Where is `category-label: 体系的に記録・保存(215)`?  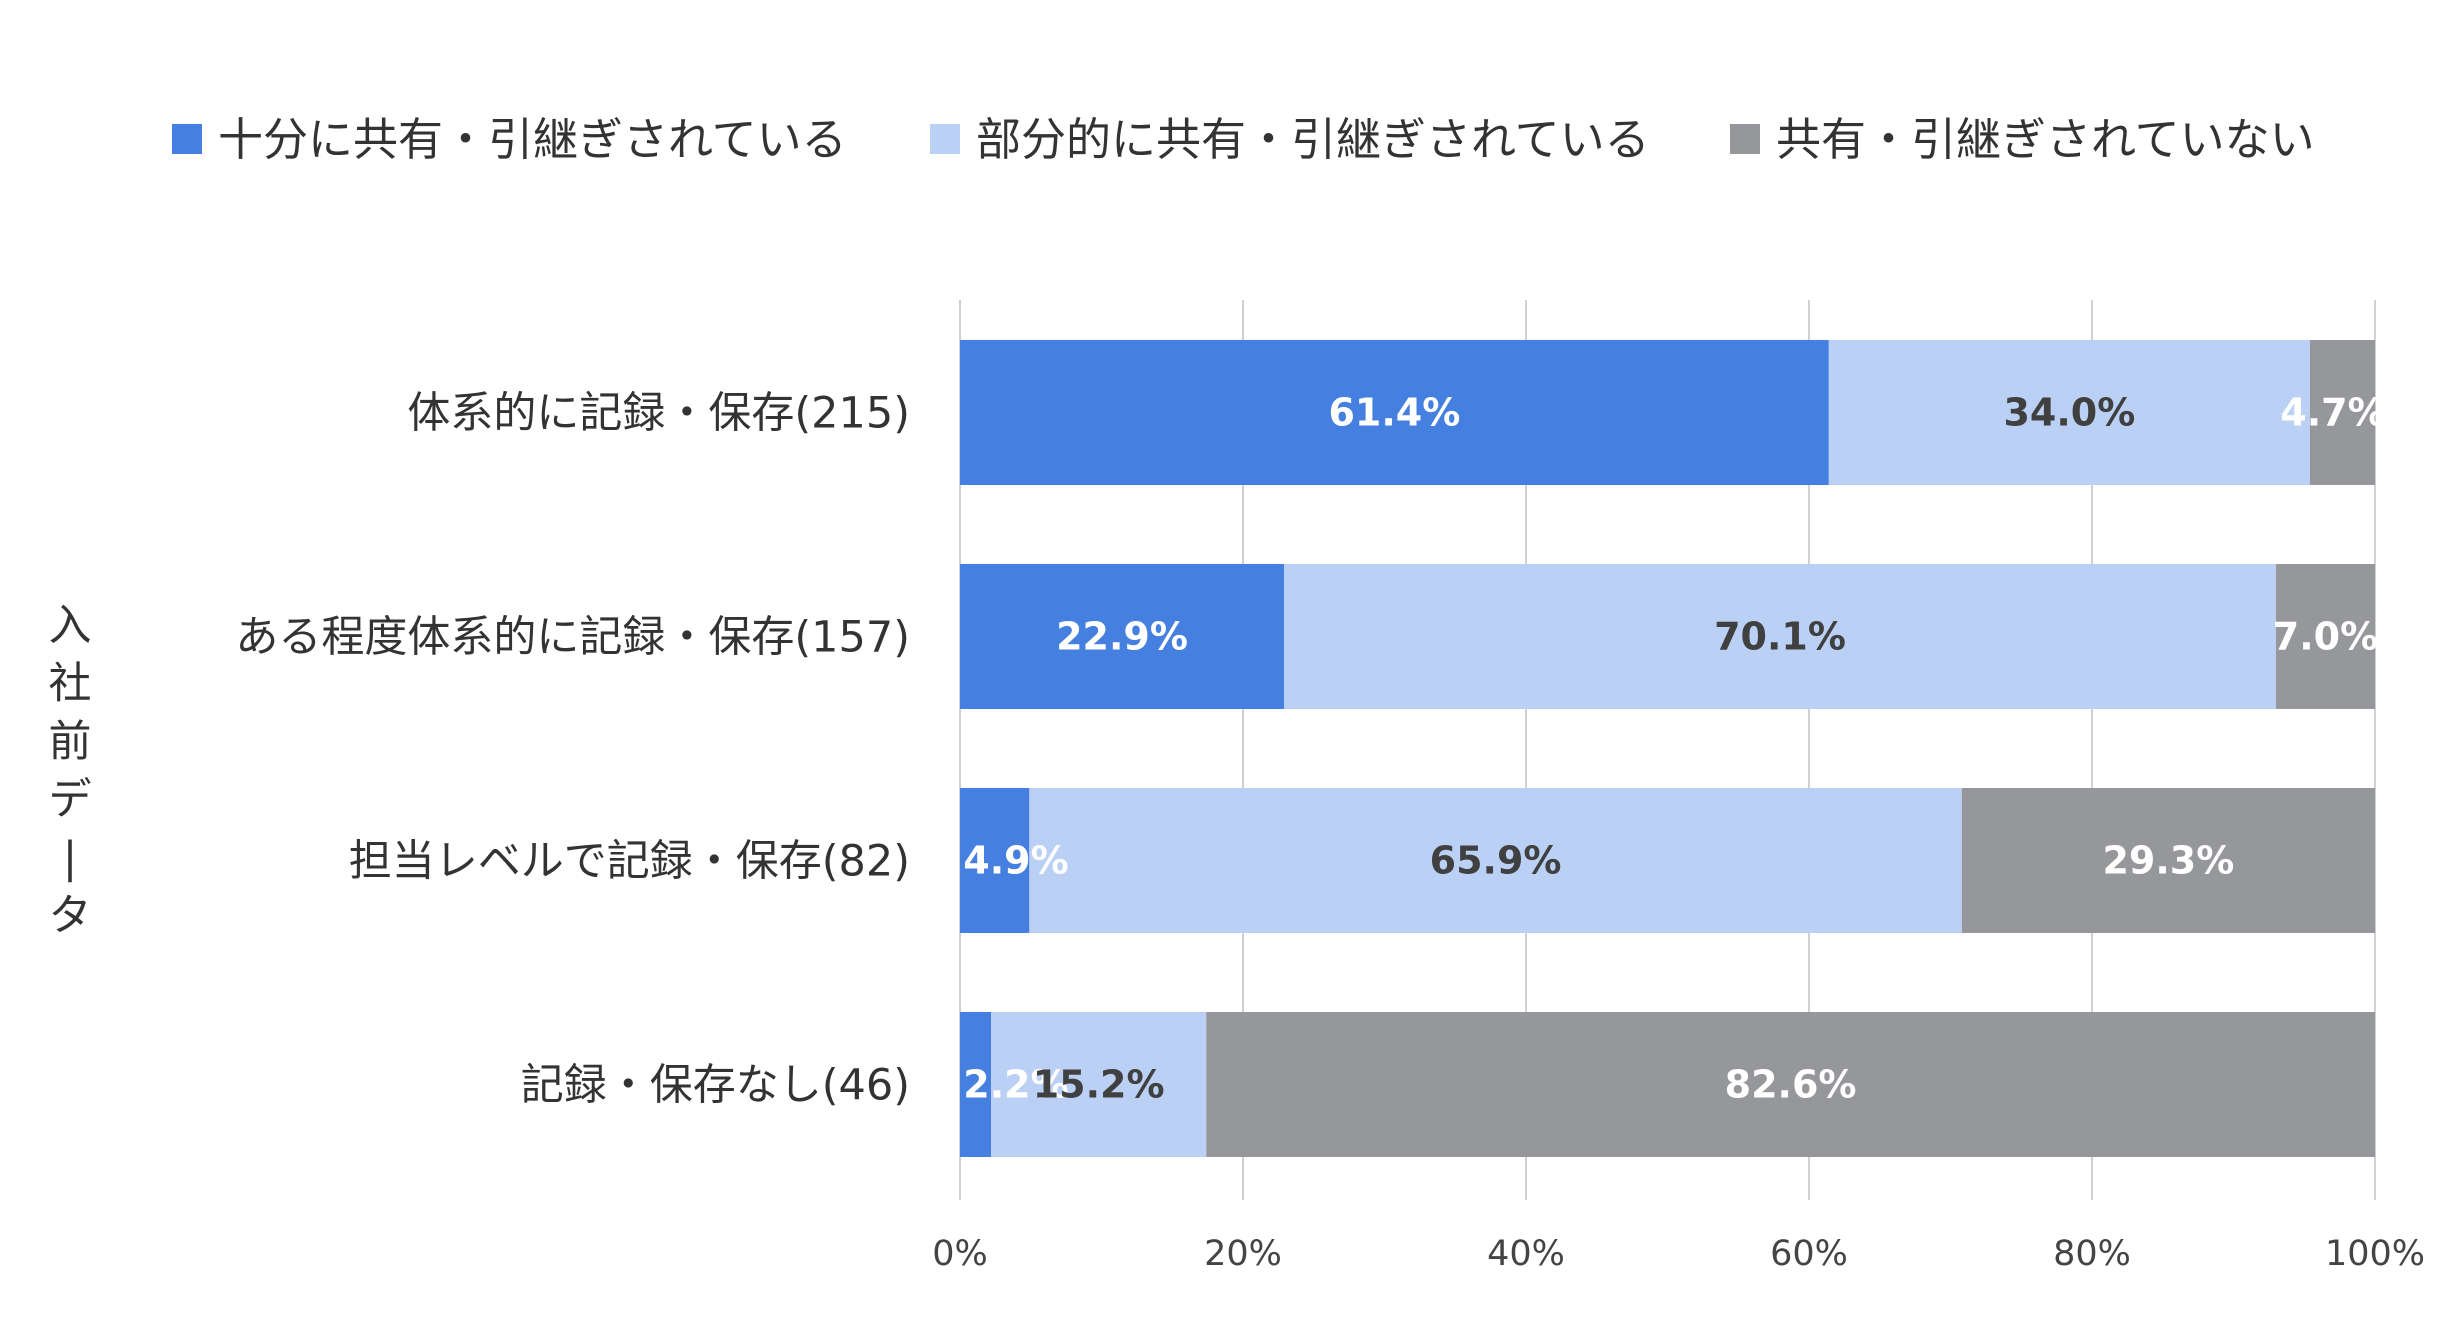 category-label: 体系的に記録・保存(215) is located at coordinates (658, 414).